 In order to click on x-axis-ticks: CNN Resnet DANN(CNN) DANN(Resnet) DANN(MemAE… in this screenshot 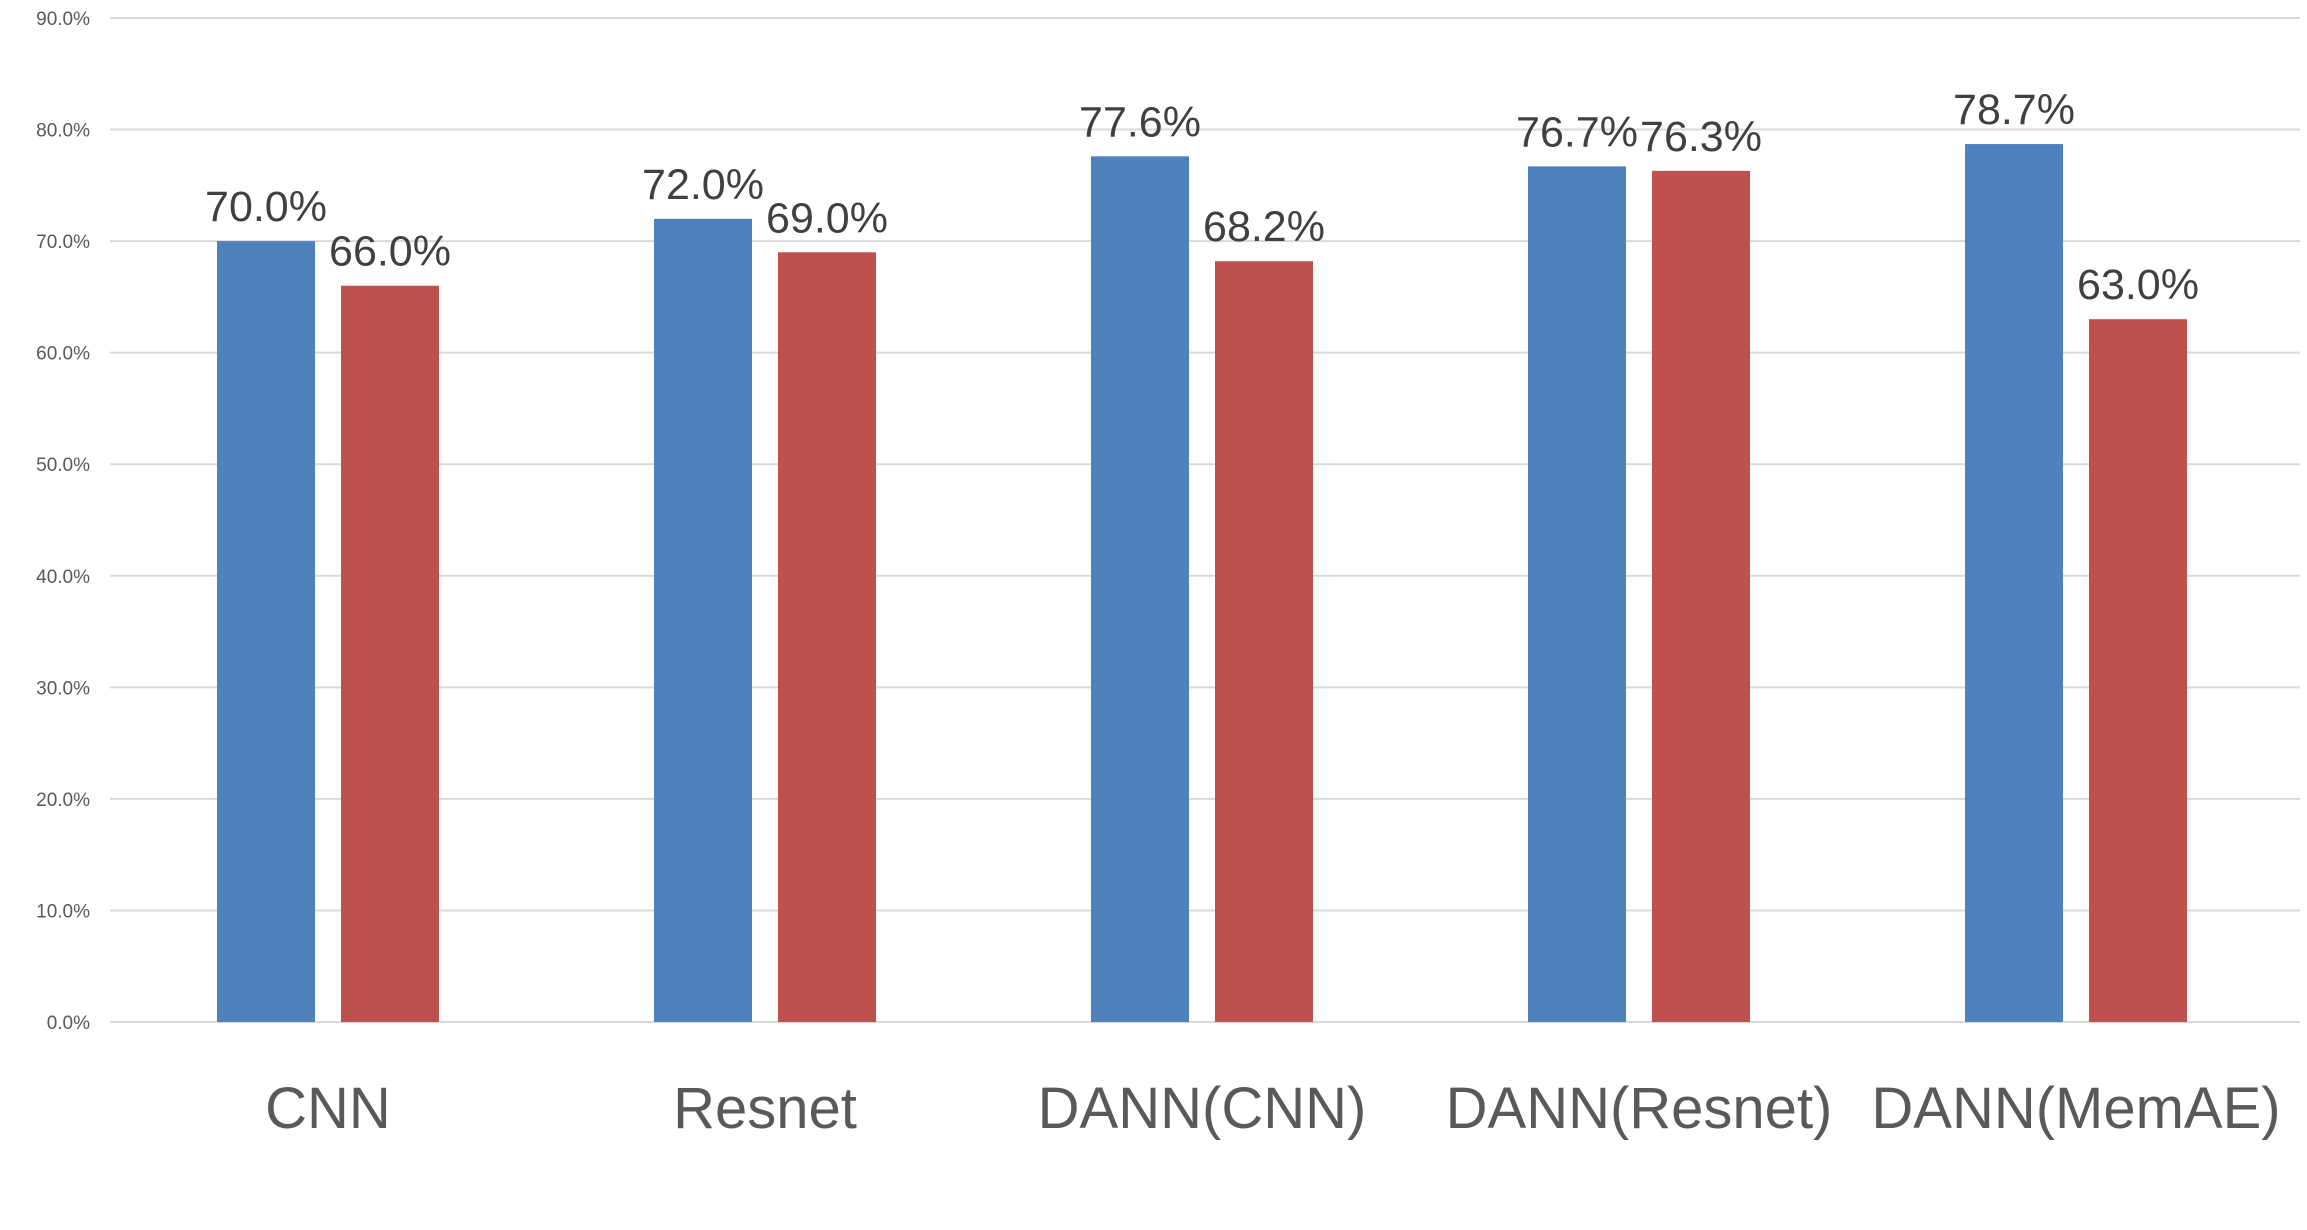, I will do `click(1272, 1108)`.